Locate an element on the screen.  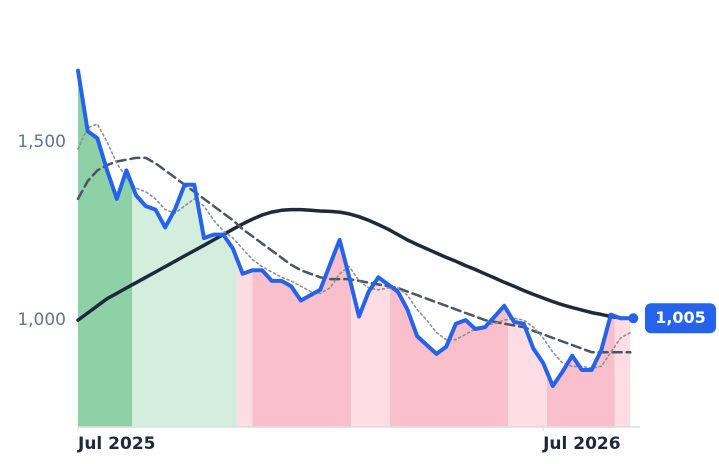
end-label: 1,005 is located at coordinates (680, 317).